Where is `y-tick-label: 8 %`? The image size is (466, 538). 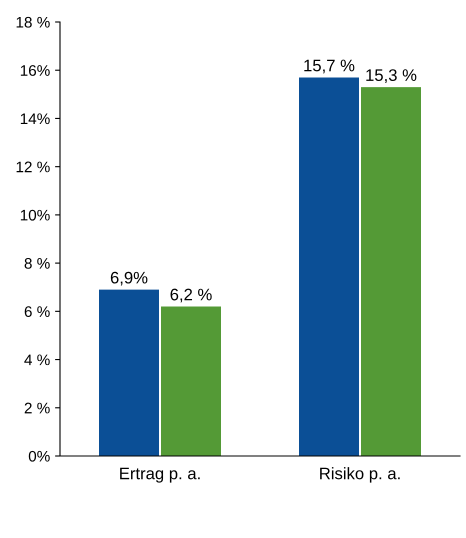
y-tick-label: 8 % is located at coordinates (37, 263).